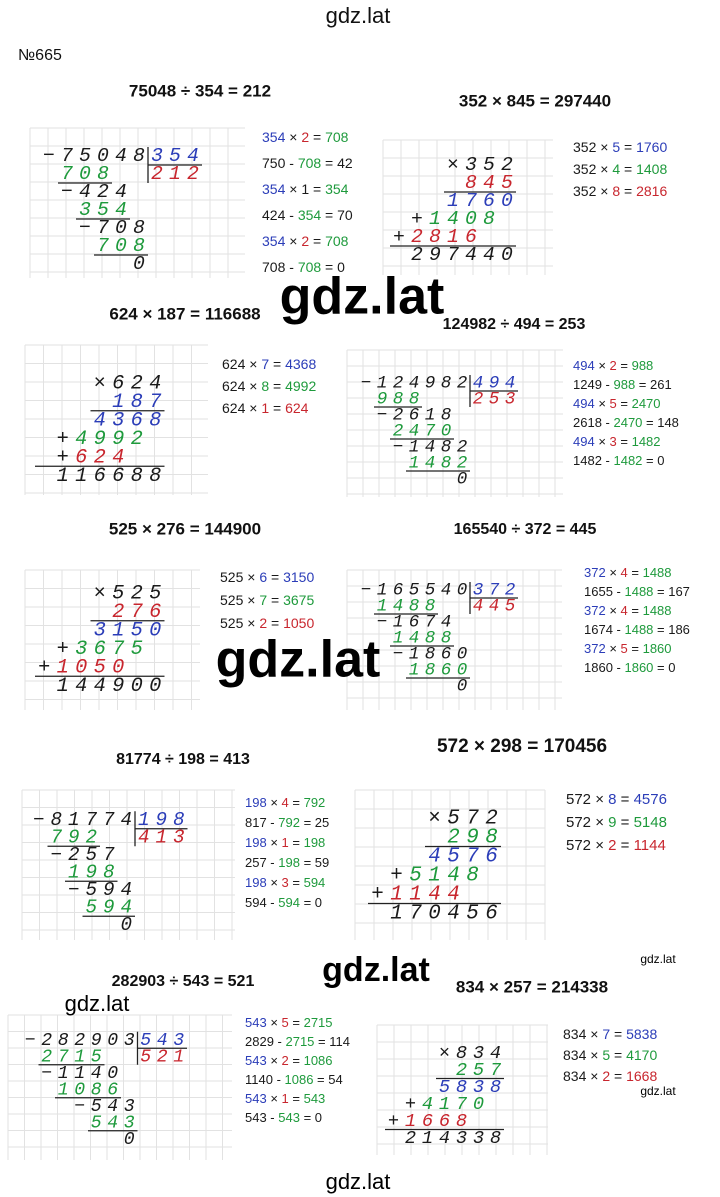 The image size is (720, 1197). Describe the element at coordinates (85, 820) in the screenshot. I see `digit-row: −81774` at that location.